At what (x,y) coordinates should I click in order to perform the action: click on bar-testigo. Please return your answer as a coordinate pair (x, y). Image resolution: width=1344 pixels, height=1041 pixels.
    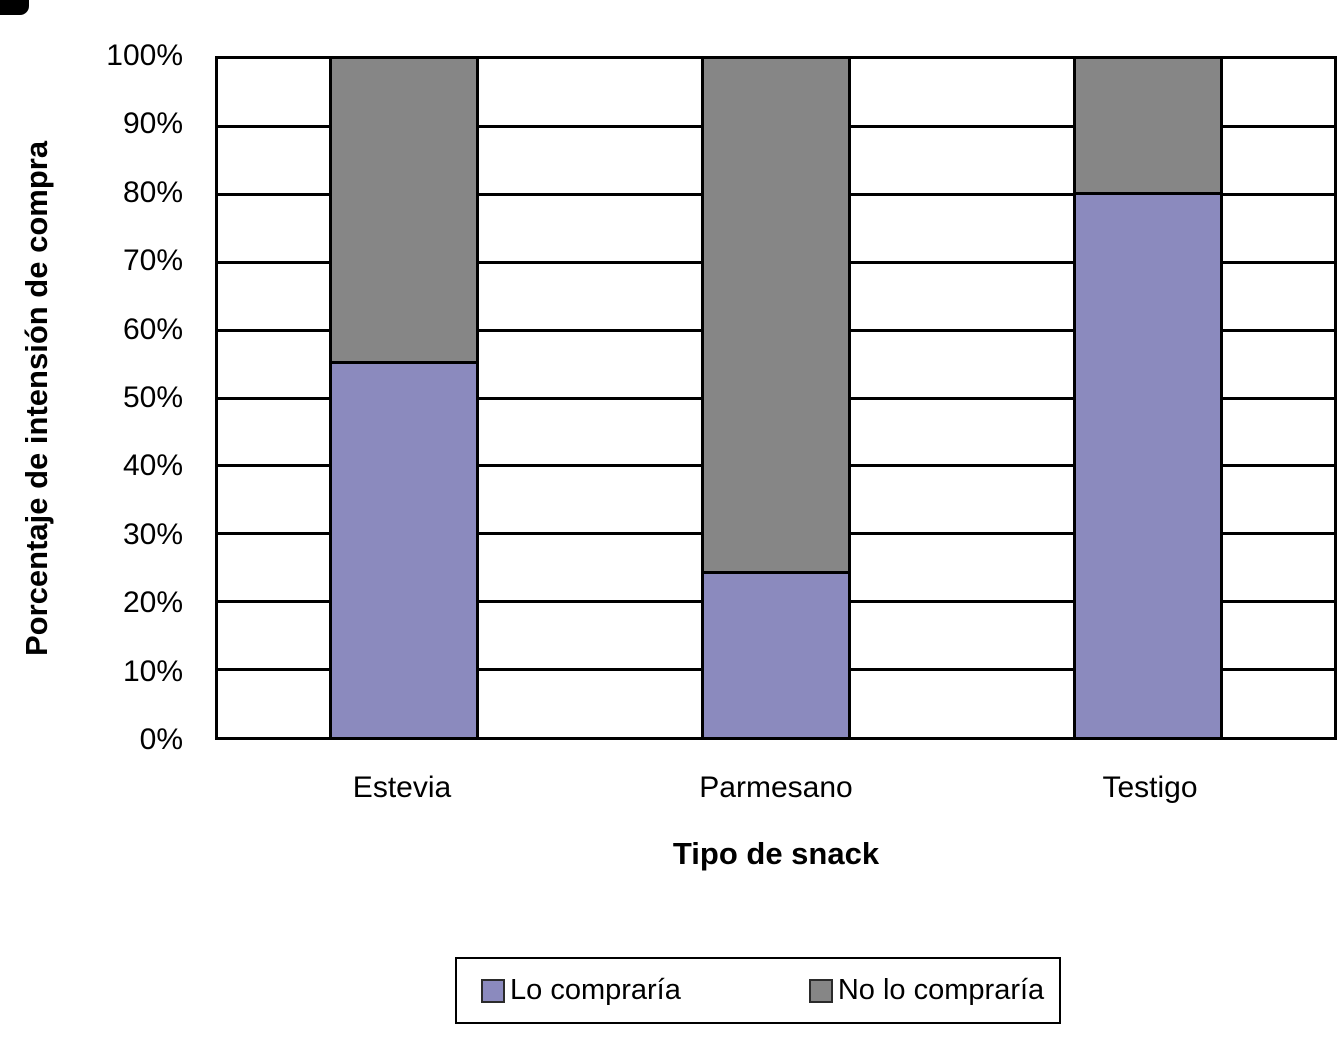
    Looking at the image, I should click on (1148, 398).